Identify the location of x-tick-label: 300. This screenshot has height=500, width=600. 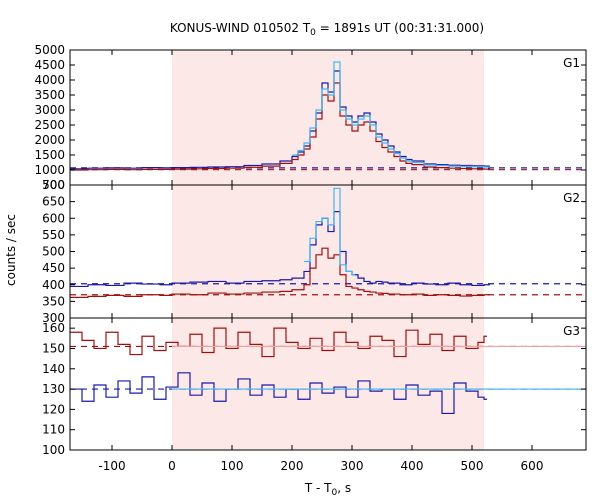
(352, 466).